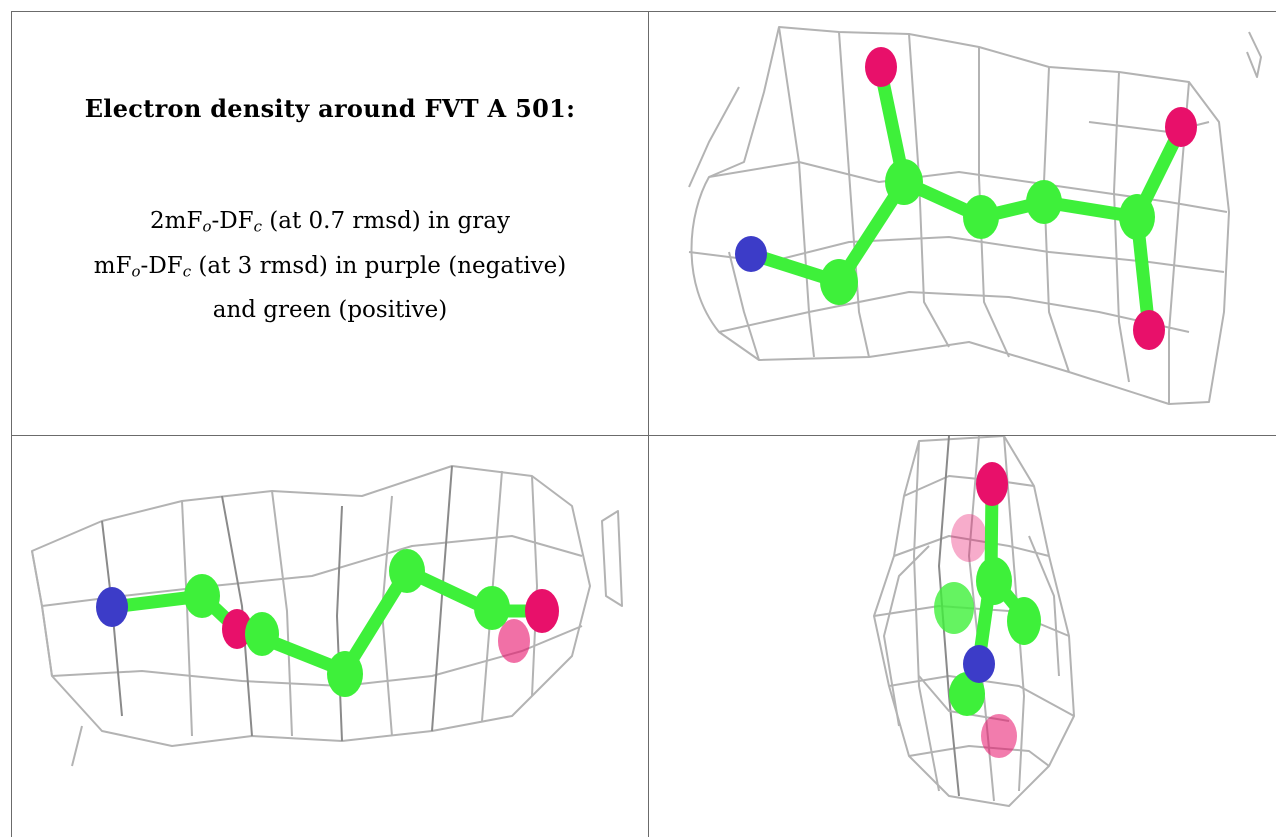  I want to click on density-mesh, so click(974, 621).